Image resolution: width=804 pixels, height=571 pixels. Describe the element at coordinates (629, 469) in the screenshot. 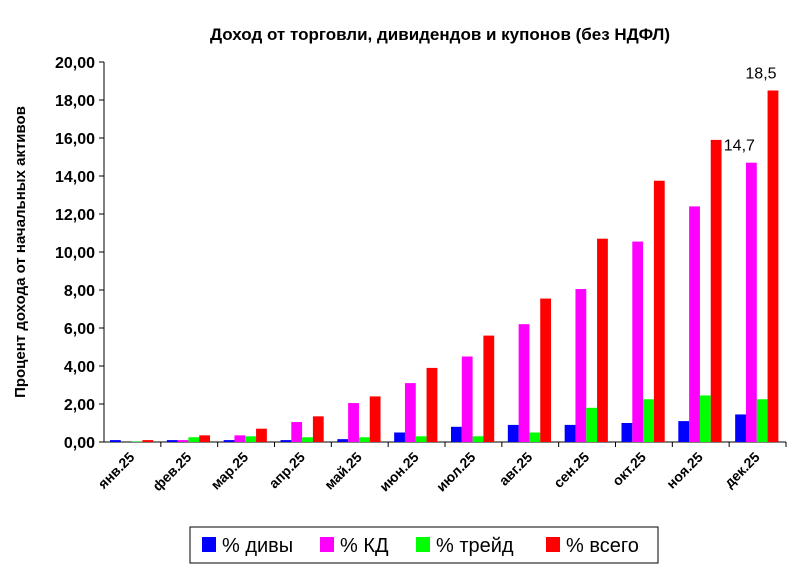

I see `x-tick-label: окт.25` at that location.